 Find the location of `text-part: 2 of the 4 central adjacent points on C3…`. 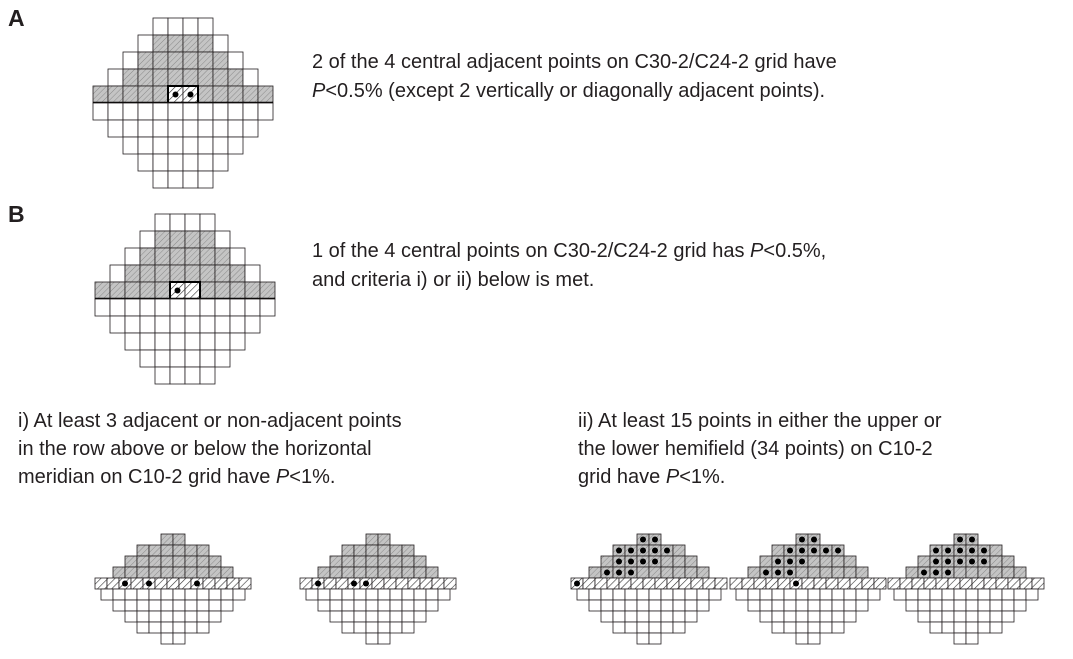

text-part: 2 of the 4 central adjacent points on C3… is located at coordinates (574, 62).